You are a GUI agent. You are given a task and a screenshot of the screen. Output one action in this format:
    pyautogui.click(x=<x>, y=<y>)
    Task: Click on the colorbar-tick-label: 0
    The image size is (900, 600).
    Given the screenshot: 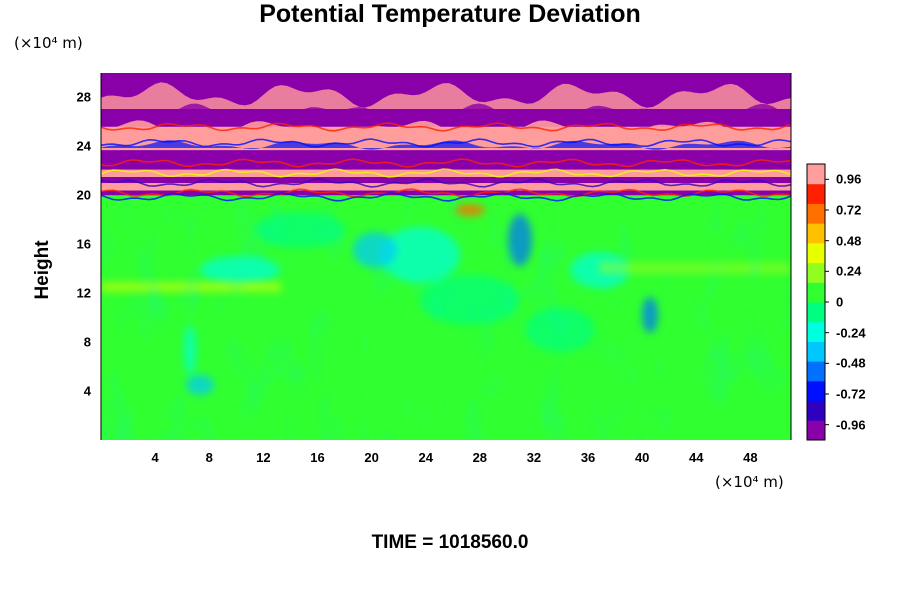 What is the action you would take?
    pyautogui.click(x=840, y=302)
    